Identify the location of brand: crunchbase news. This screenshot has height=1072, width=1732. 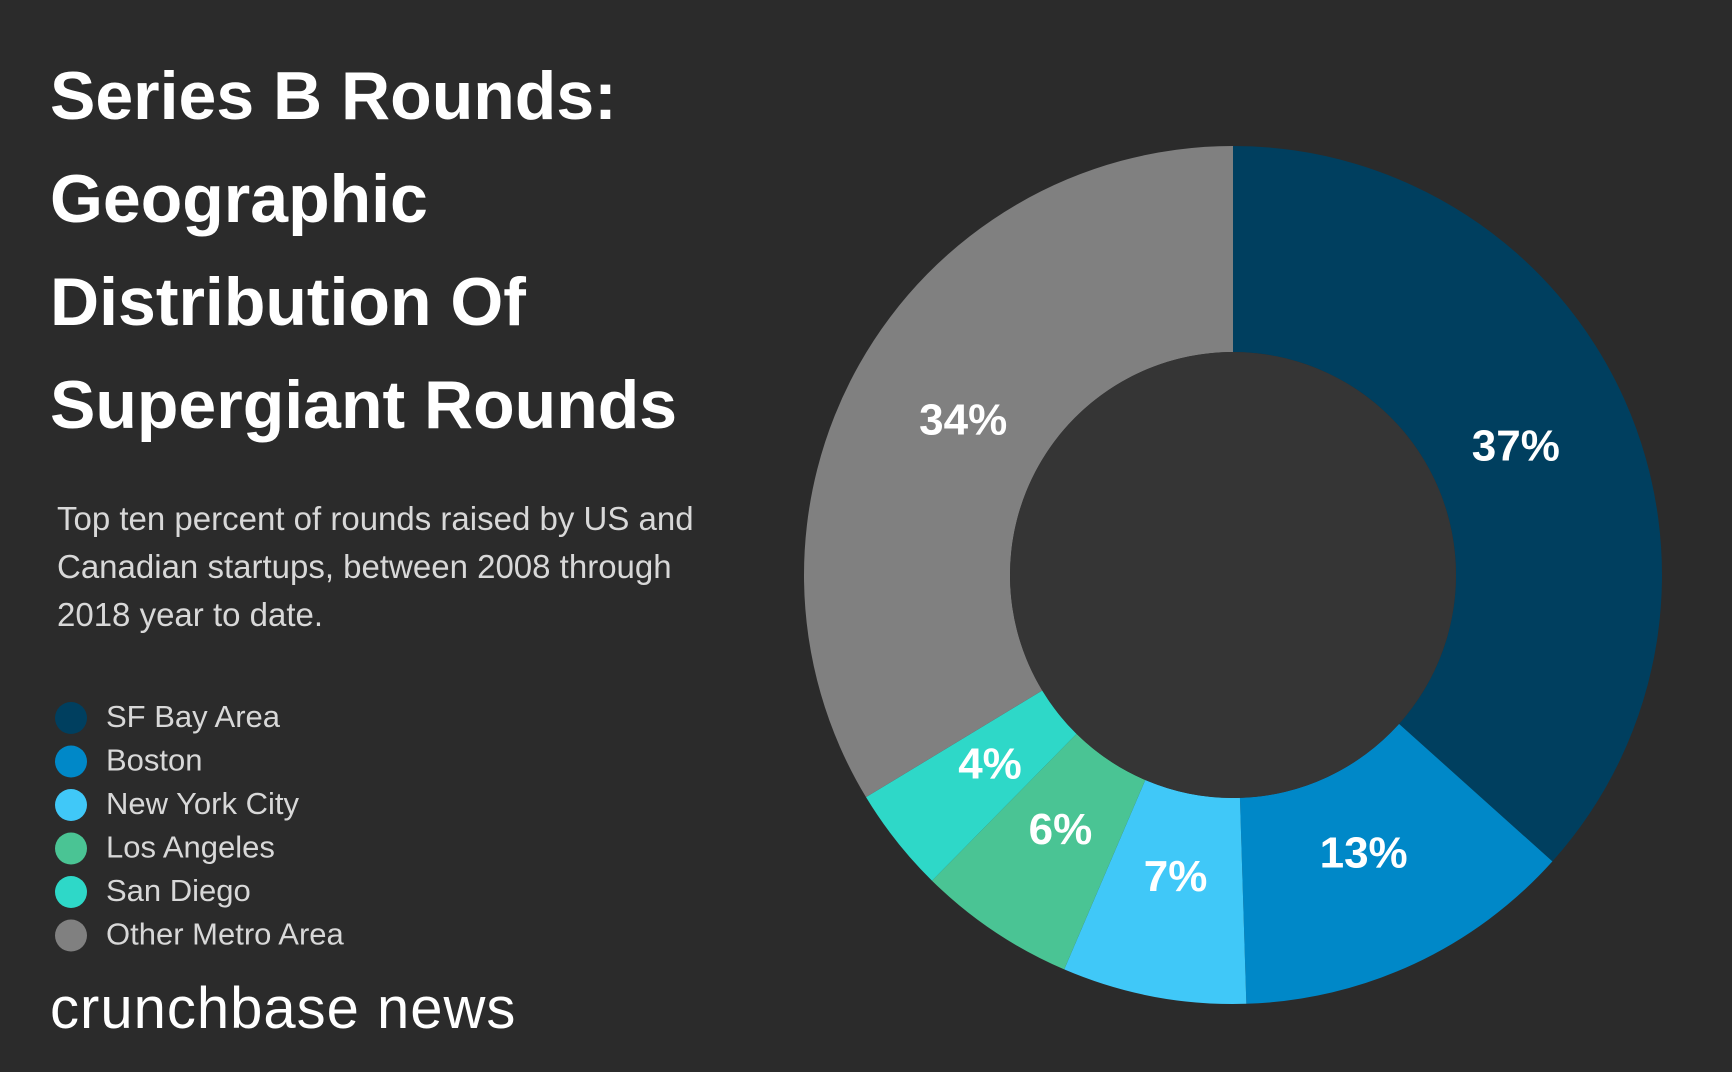
(283, 1008).